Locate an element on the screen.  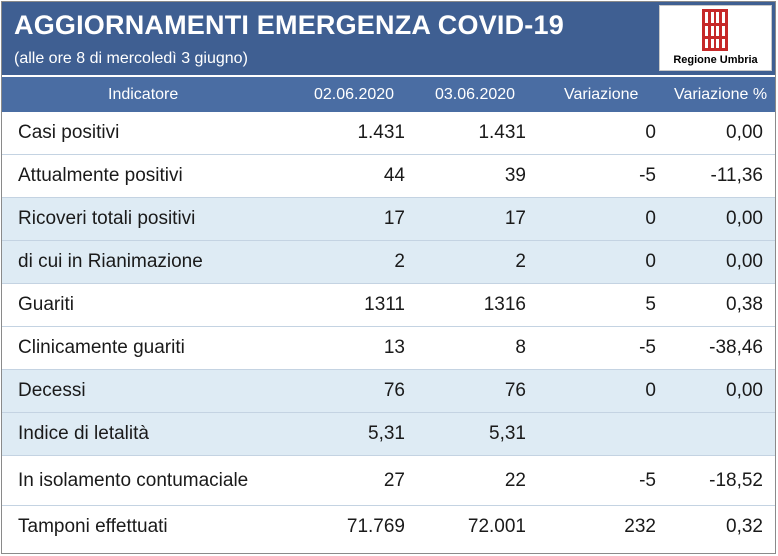
row-label: Ricoveri totali positivi is located at coordinates (107, 218).